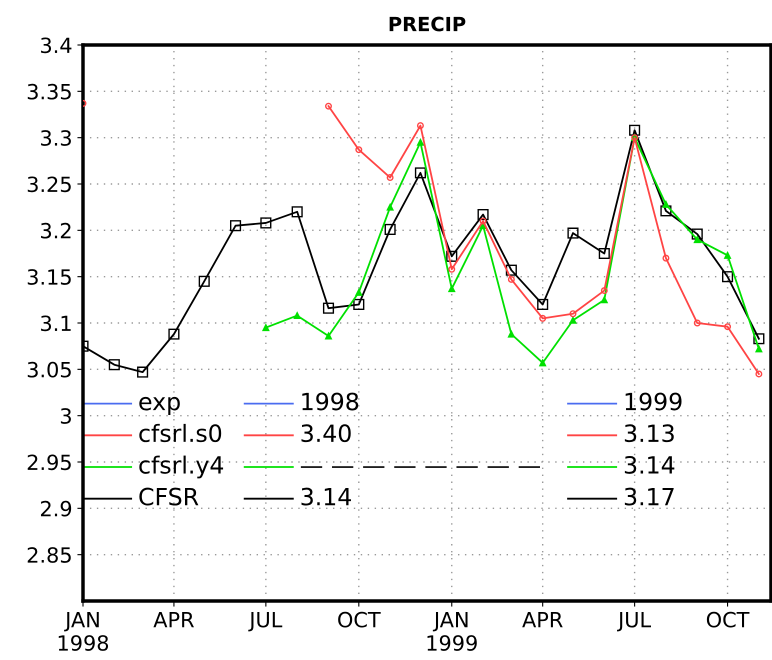 This screenshot has width=772, height=660. What do you see at coordinates (49, 462) in the screenshot?
I see `y-tick-label: 2.95` at bounding box center [49, 462].